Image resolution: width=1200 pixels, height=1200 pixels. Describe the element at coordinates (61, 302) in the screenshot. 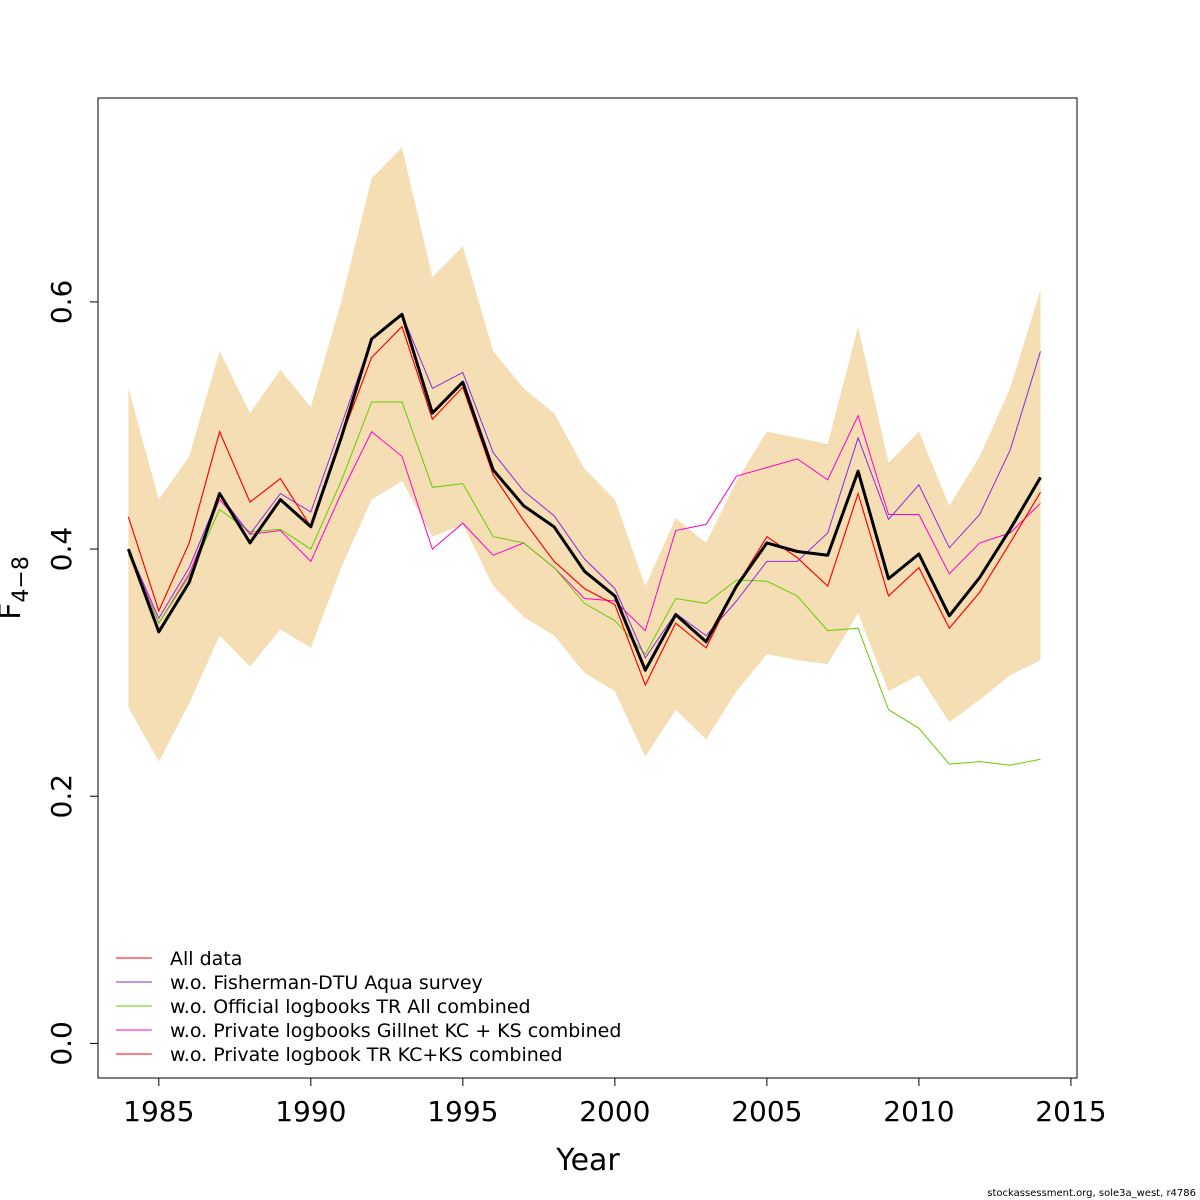

I see `y-tick-label-3: 0.6` at that location.